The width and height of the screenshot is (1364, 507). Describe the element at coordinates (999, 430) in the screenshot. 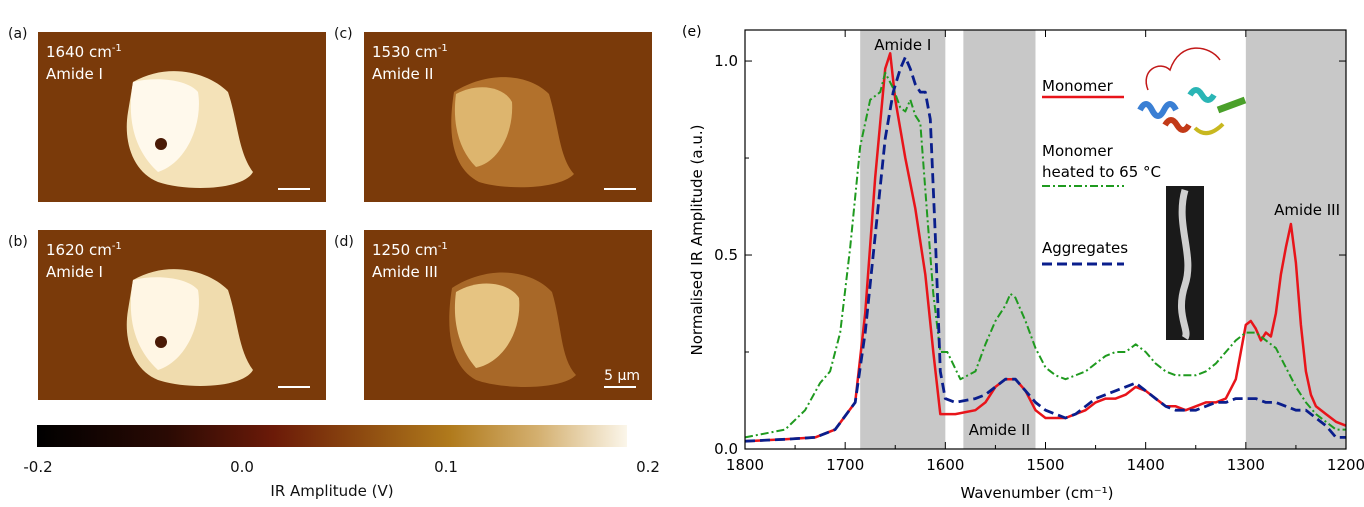

I see `band-label-1: Amide II` at that location.